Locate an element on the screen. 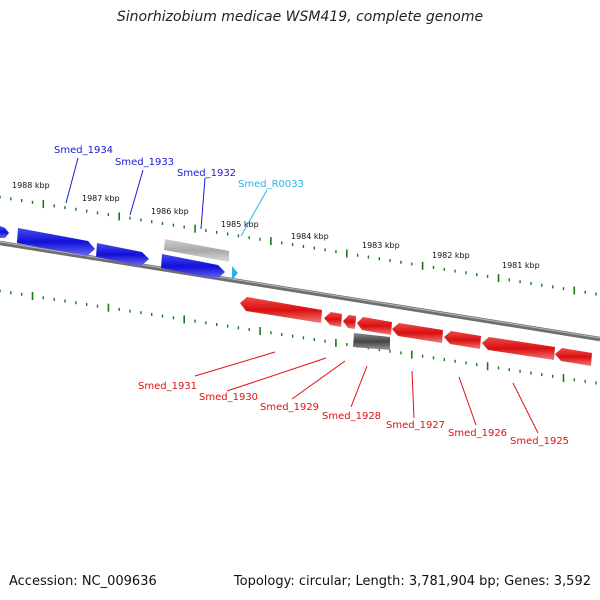 The height and width of the screenshot is (600, 600). kbp-label: 1984 kbp is located at coordinates (310, 236).